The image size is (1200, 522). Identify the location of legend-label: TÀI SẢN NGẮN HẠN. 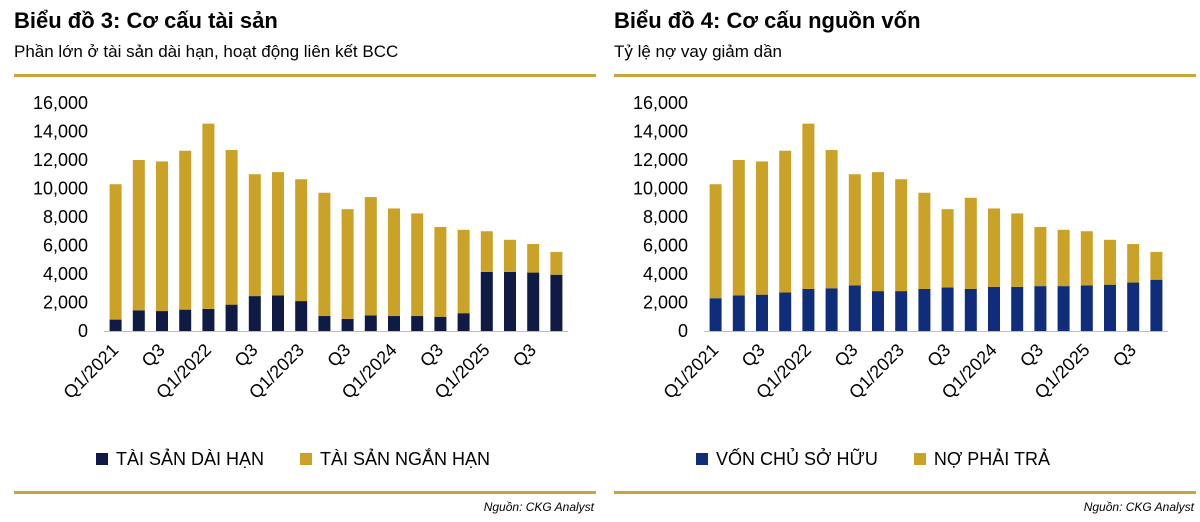
(405, 458).